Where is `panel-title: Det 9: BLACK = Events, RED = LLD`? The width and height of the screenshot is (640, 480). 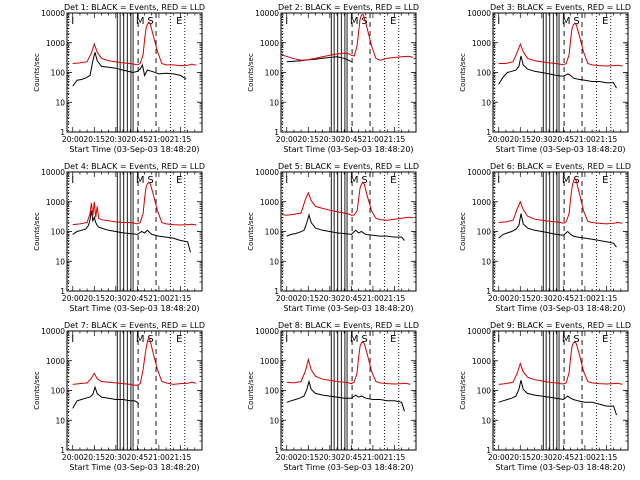 panel-title: Det 9: BLACK = Events, RED = LLD is located at coordinates (560, 325).